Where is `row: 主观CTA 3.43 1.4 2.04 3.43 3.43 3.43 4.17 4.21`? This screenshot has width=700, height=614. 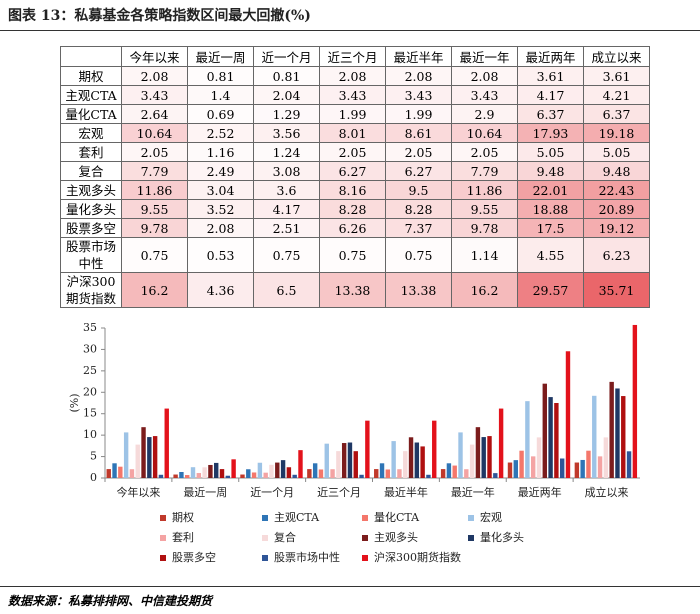 row: 主观CTA 3.43 1.4 2.04 3.43 3.43 3.43 4.17 4.21 is located at coordinates (355, 95).